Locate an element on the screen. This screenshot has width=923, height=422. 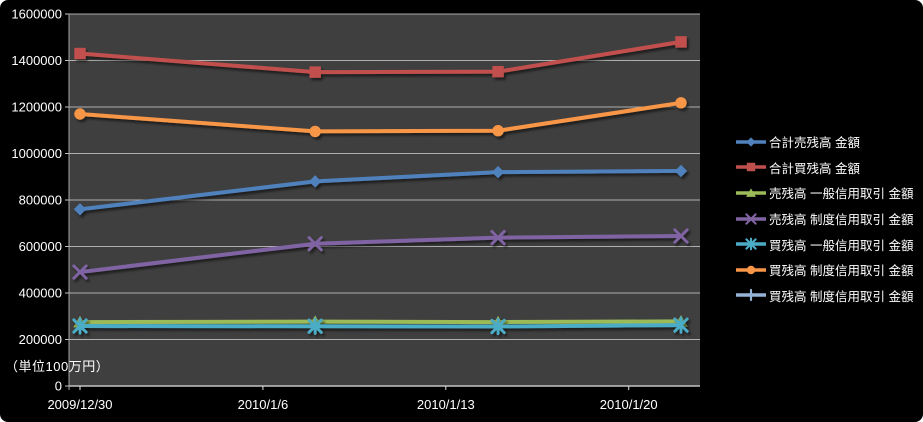
x-axis-tick-label: 2009/12/30 is located at coordinates (79, 404).